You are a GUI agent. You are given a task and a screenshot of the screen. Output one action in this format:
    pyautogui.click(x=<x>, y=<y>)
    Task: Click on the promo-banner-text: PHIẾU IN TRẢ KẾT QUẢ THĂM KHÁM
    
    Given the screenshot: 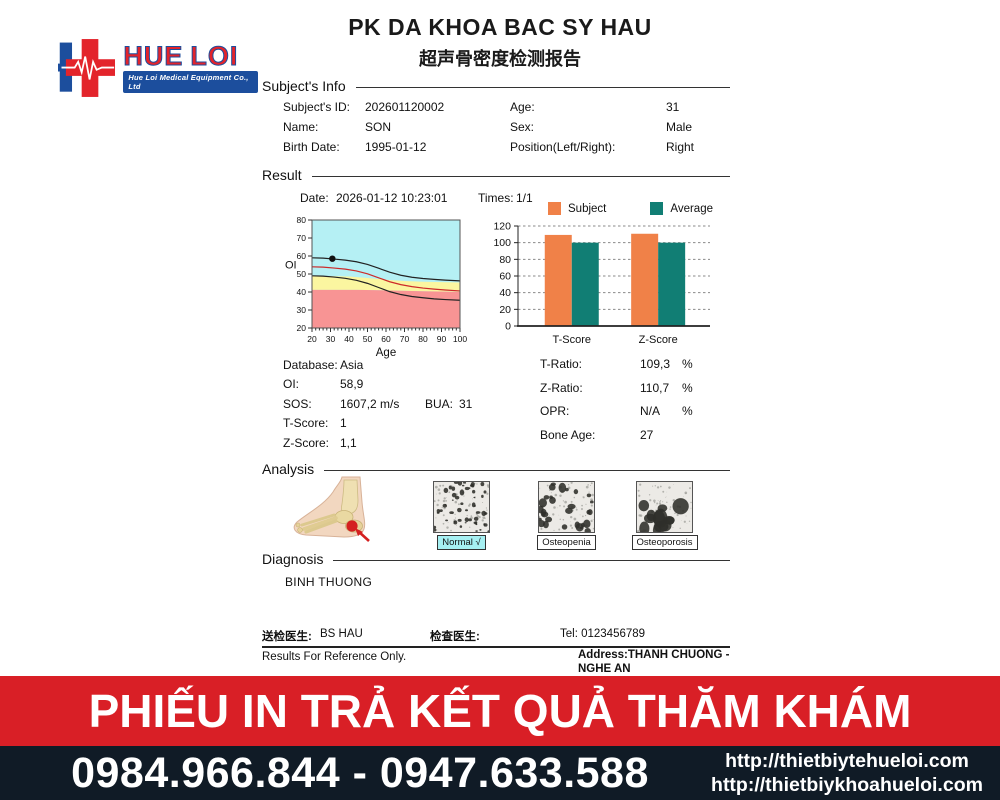 What is the action you would take?
    pyautogui.click(x=500, y=711)
    